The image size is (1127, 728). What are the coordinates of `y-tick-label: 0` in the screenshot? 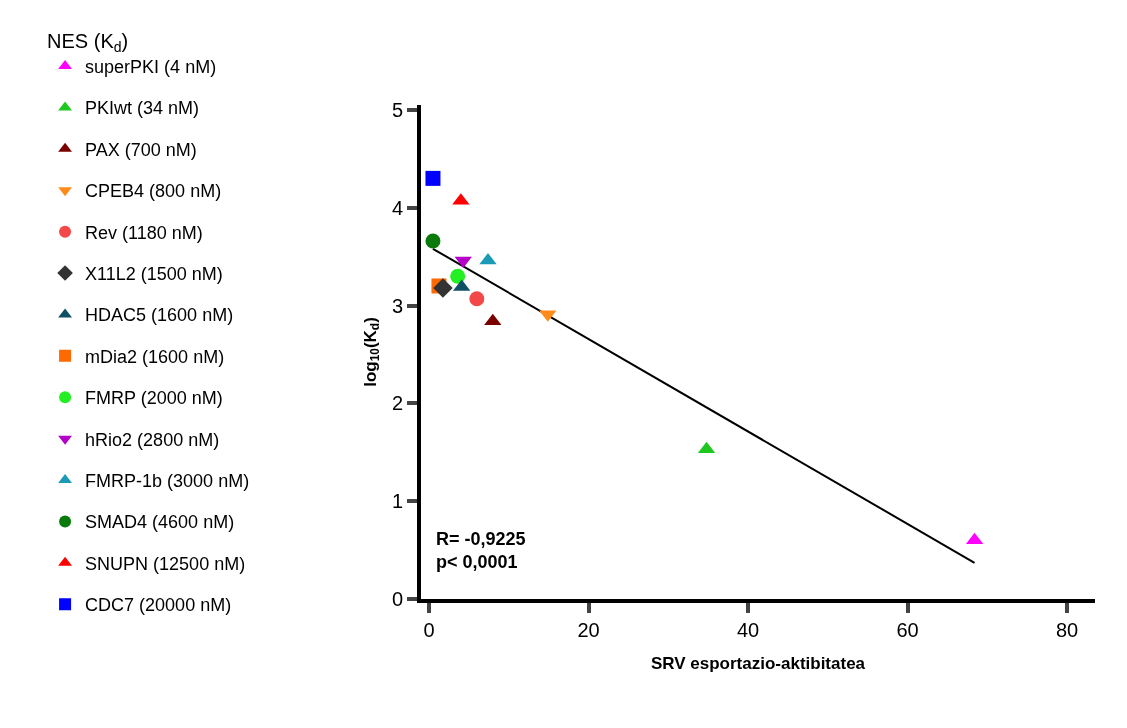 It's located at (397, 599).